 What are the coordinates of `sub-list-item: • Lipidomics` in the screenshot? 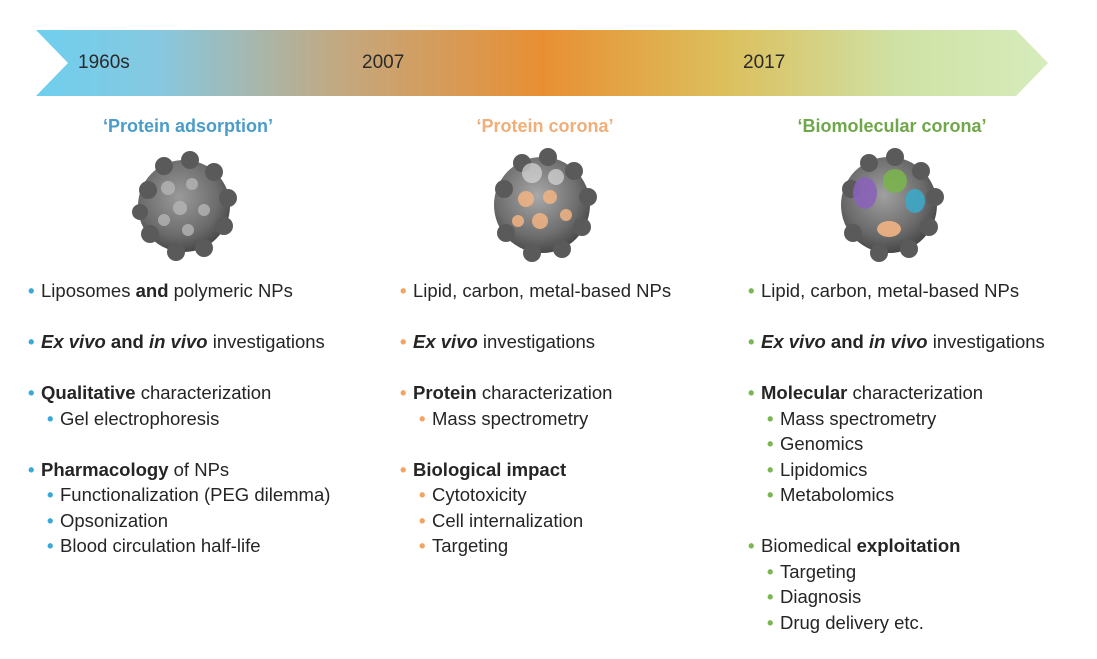 It's located at (817, 470).